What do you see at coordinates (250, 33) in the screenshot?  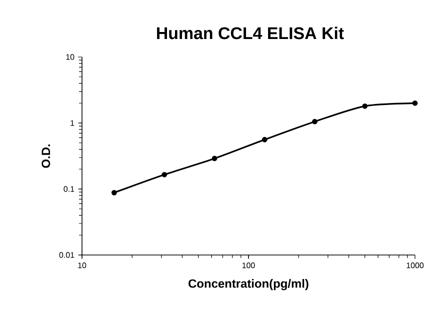 I see `chart-title: Human CCL4 ELISA Kit` at bounding box center [250, 33].